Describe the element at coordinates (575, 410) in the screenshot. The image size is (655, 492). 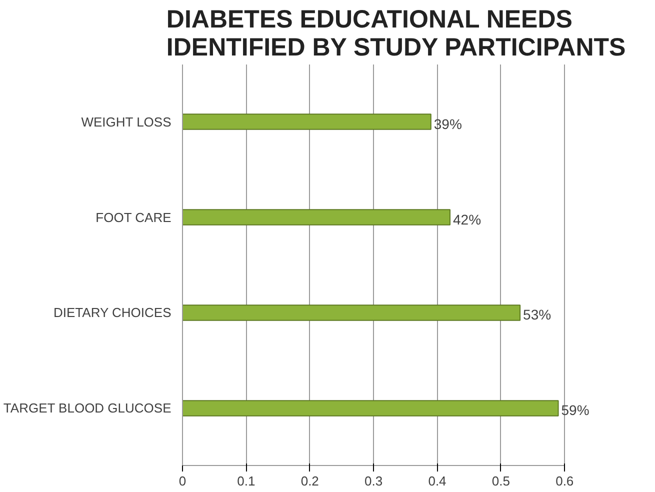
I see `data-label: 59%` at that location.